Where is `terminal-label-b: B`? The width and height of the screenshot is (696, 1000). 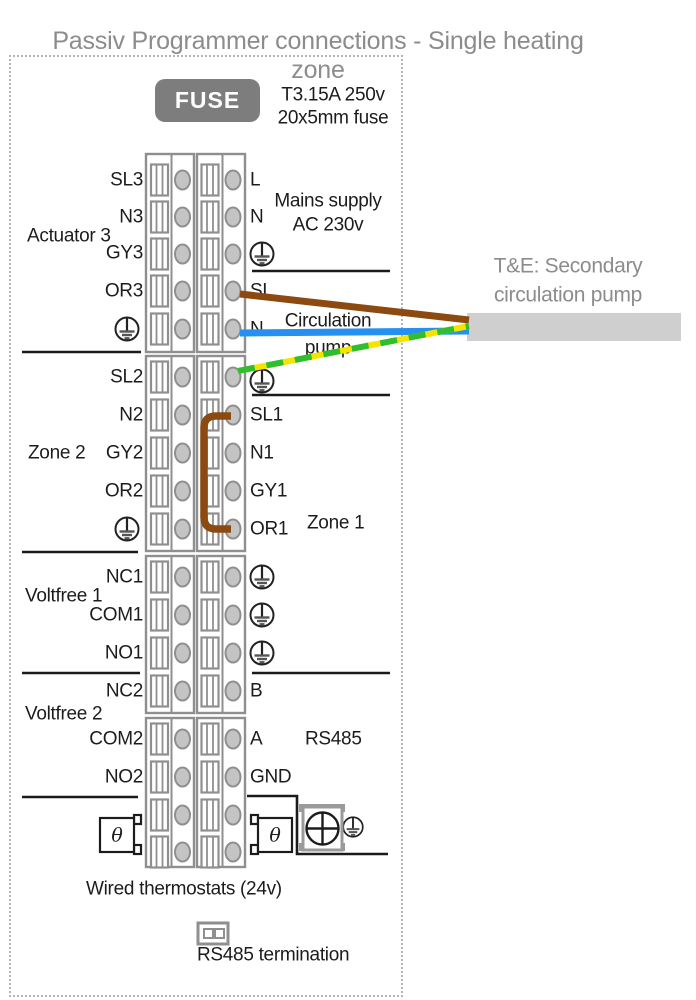
terminal-label-b: B is located at coordinates (256, 691).